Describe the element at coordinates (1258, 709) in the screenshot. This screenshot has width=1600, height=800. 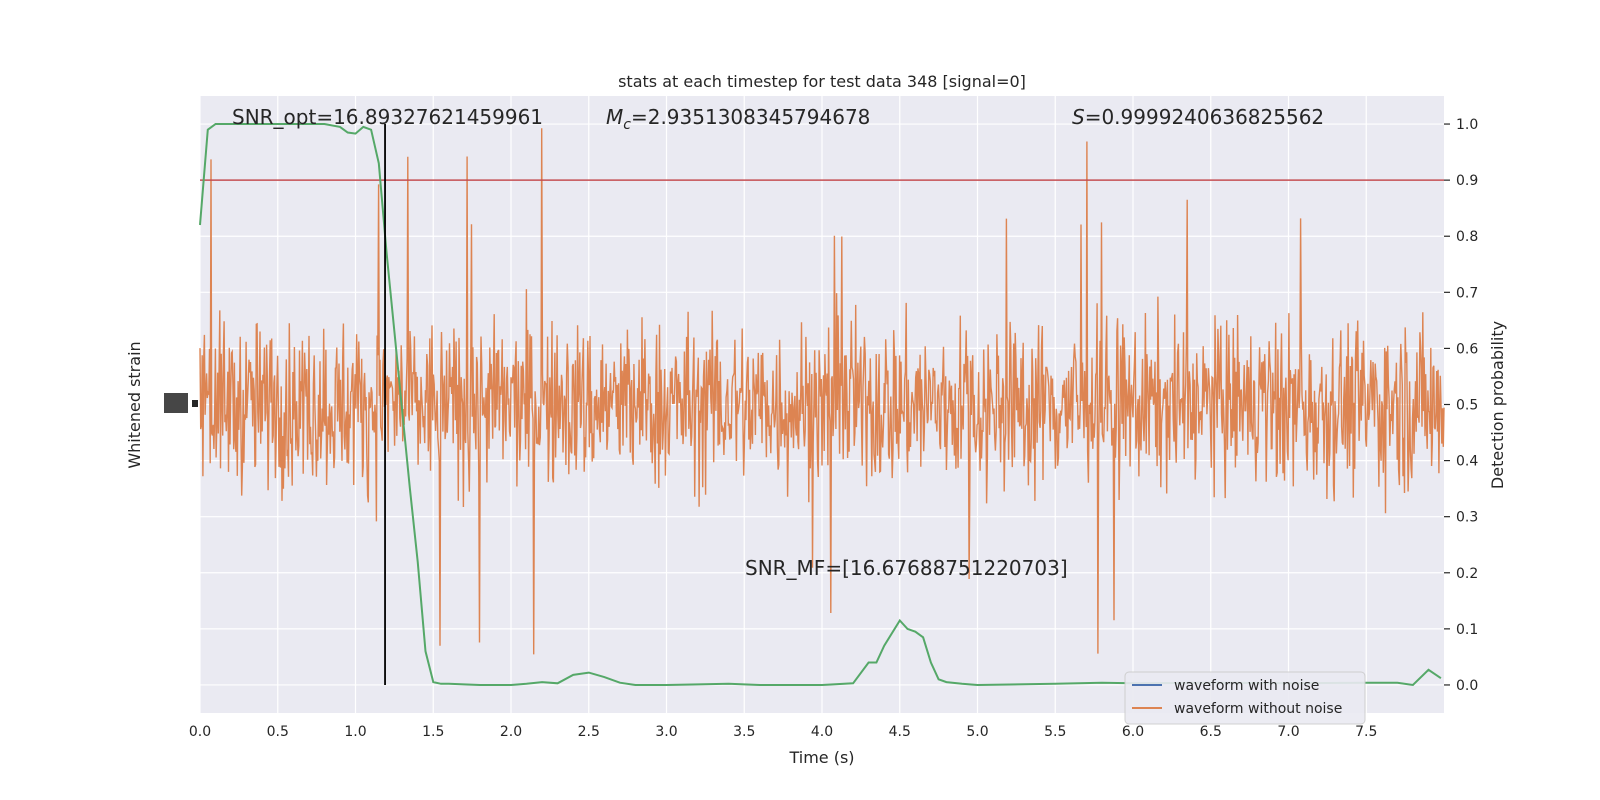
I see `legend-label-without-noise: waveform without noise` at that location.